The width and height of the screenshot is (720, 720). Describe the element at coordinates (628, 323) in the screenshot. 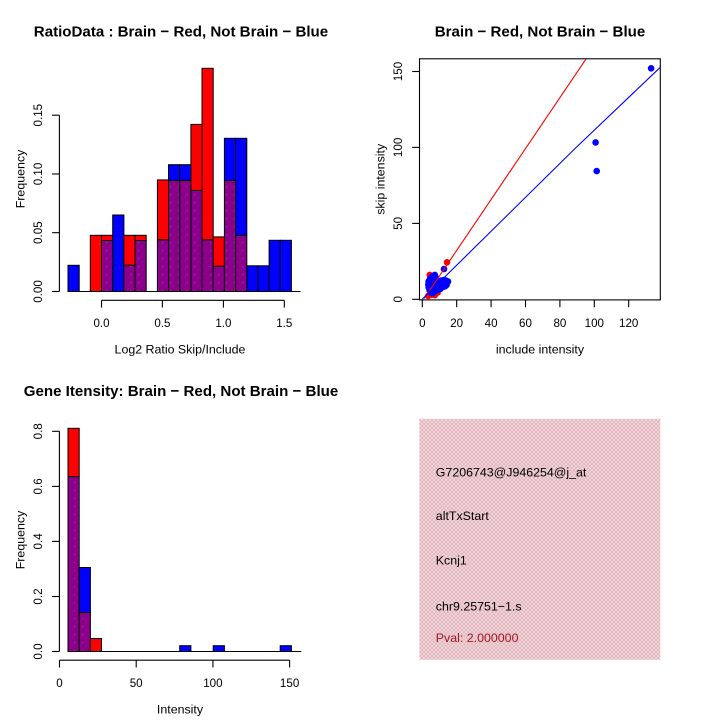

I see `svg-text: 120` at that location.